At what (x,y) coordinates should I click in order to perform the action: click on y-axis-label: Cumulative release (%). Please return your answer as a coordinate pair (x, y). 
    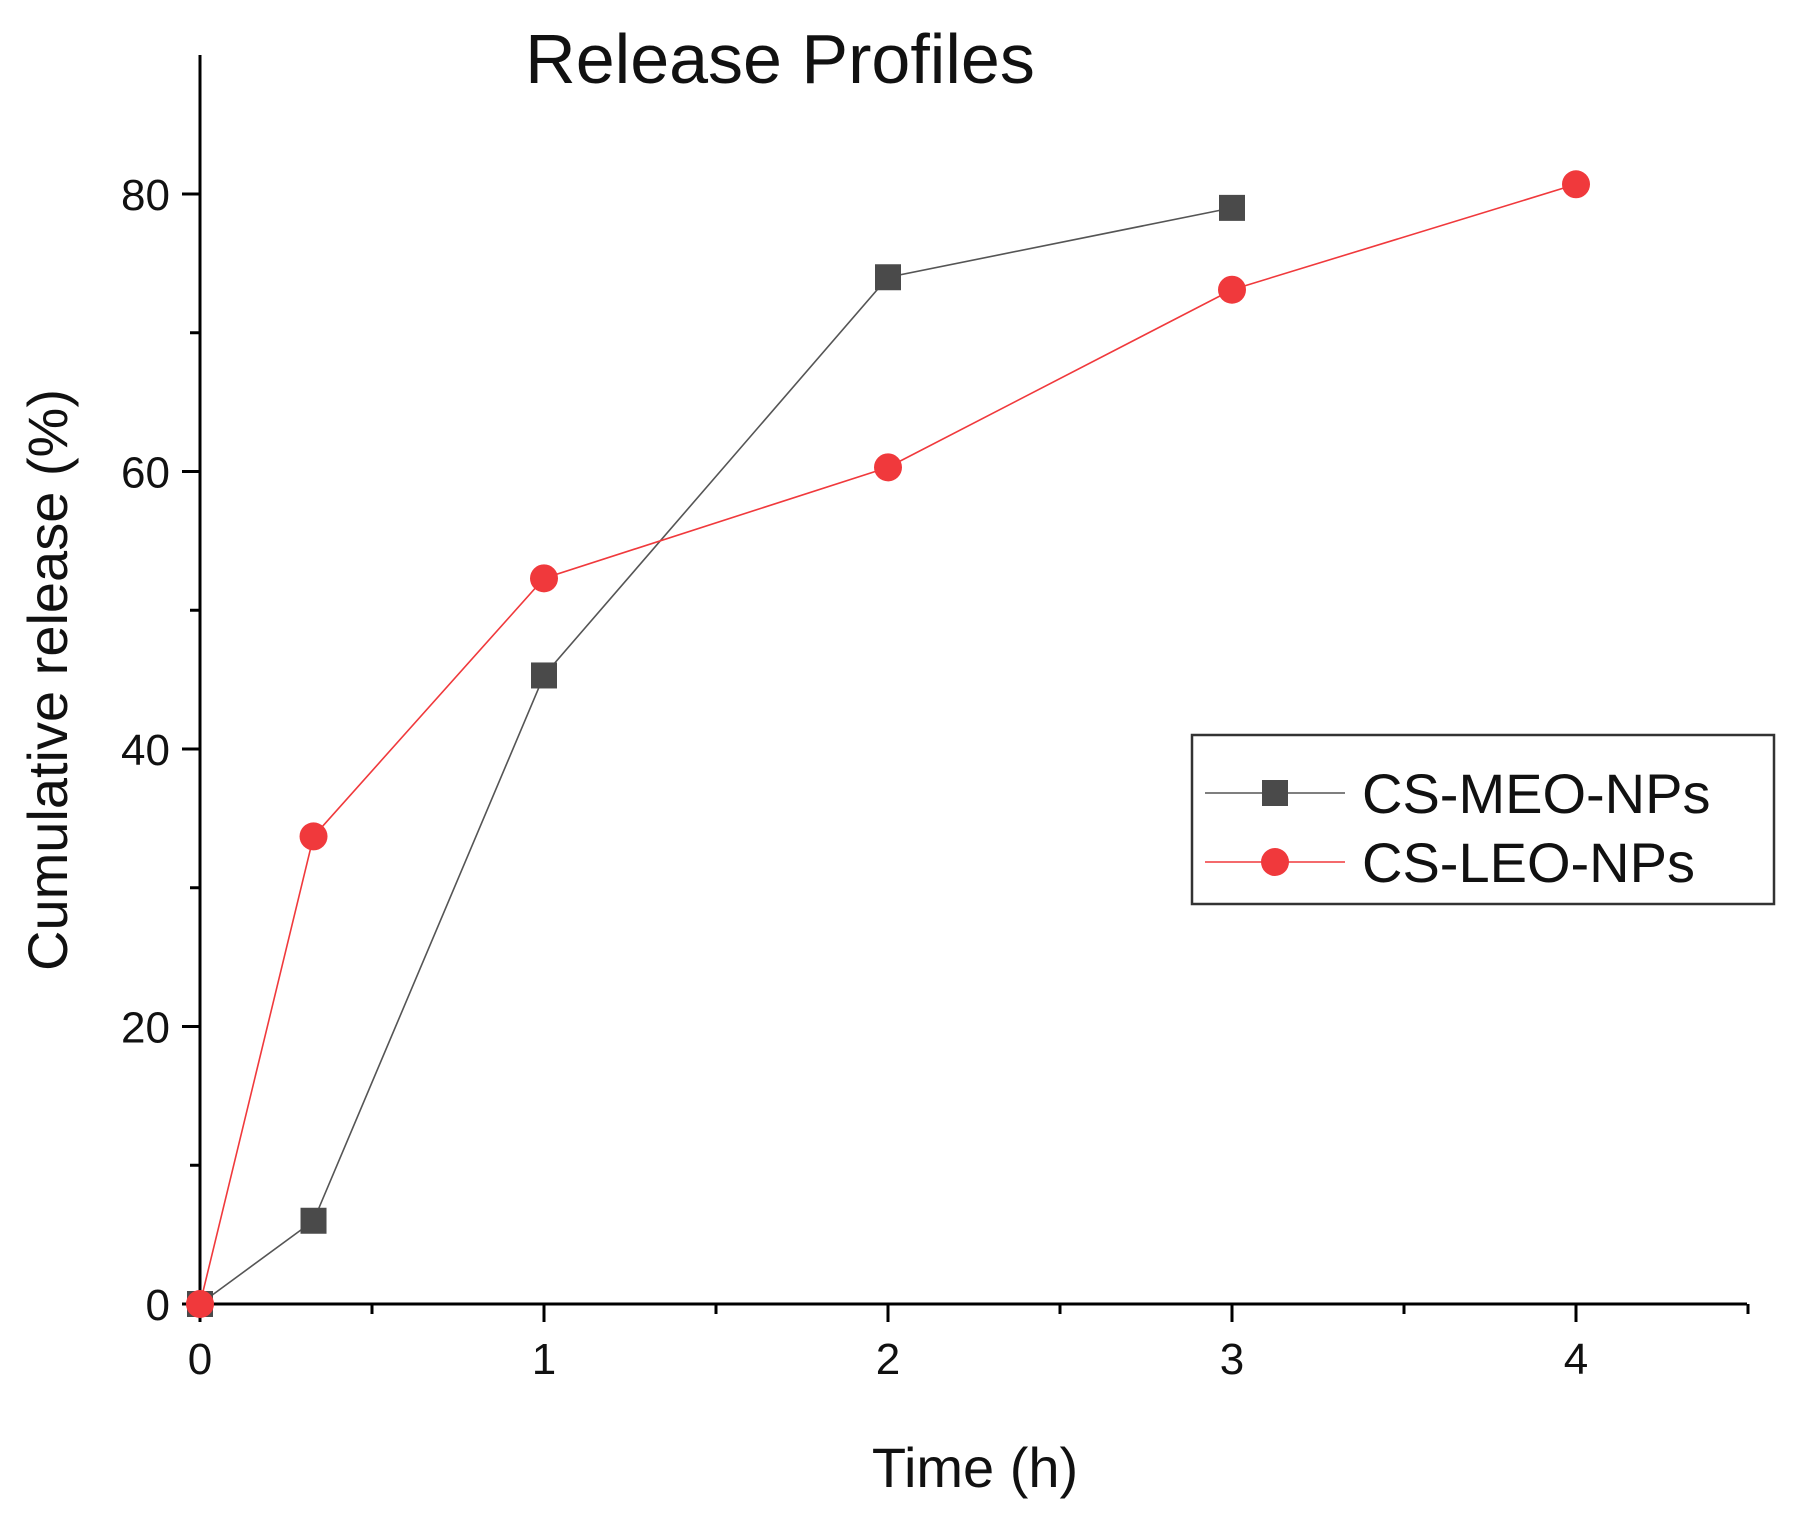
    Looking at the image, I should click on (47, 680).